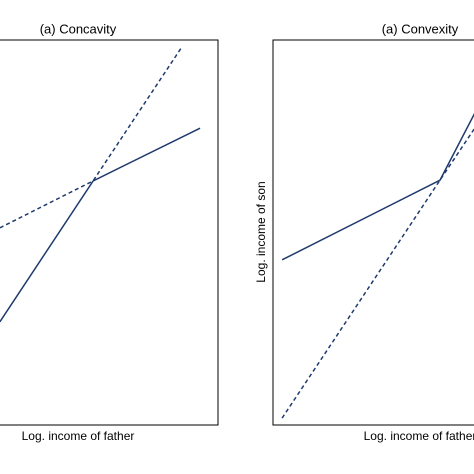 The height and width of the screenshot is (474, 474). What do you see at coordinates (261, 231) in the screenshot?
I see `y-axis-label: Log. income of son` at bounding box center [261, 231].